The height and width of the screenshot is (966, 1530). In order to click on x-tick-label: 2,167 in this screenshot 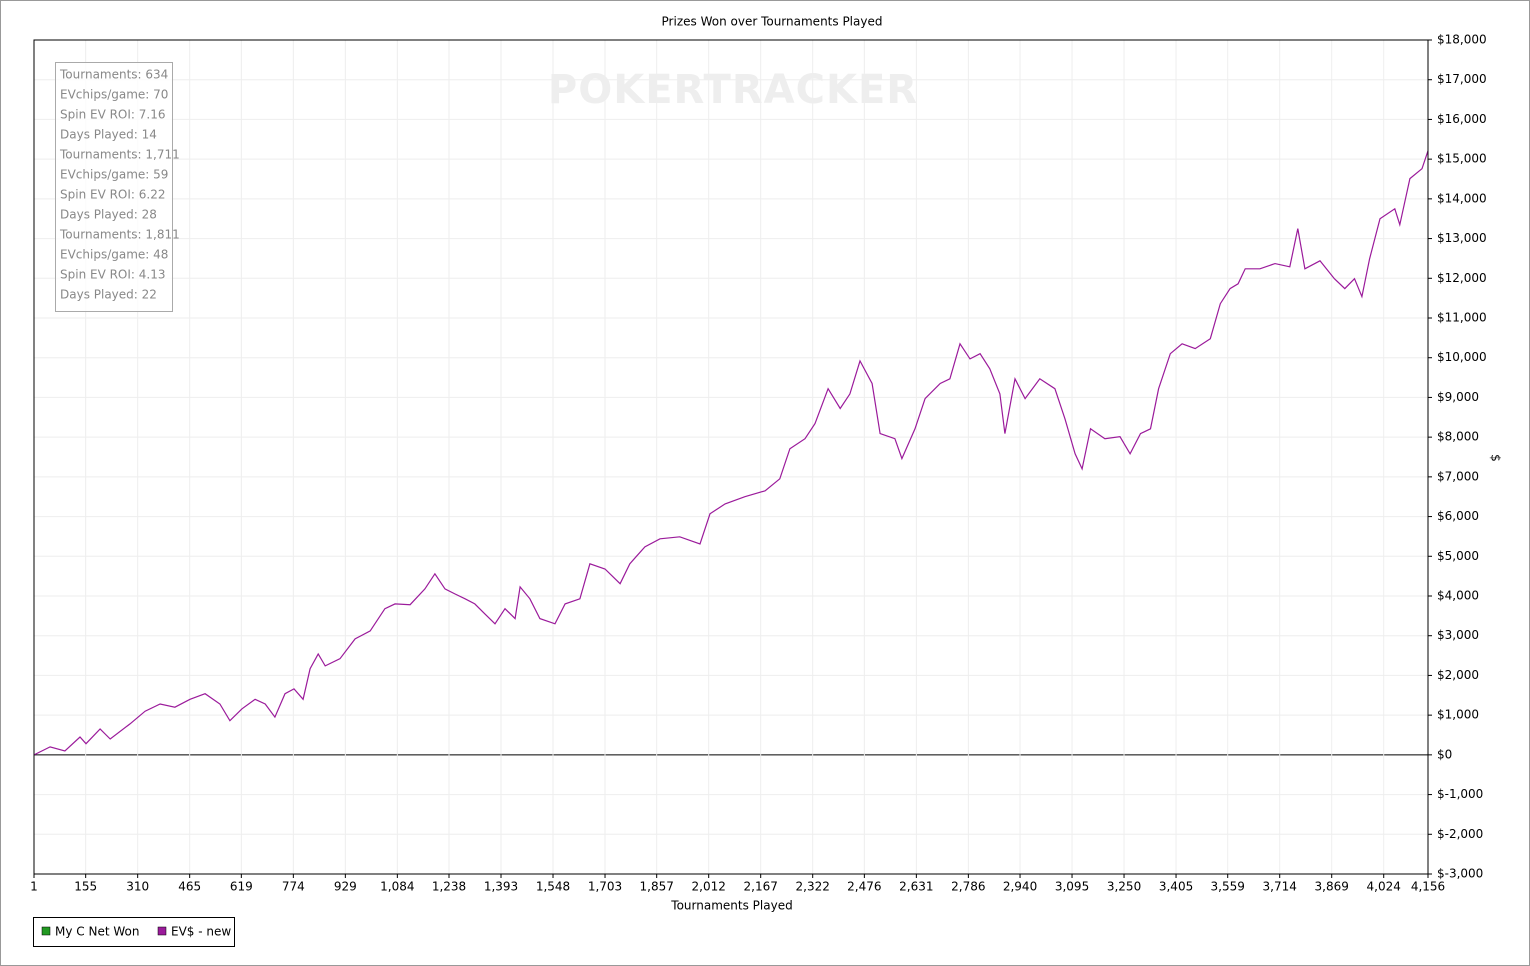, I will do `click(761, 887)`.